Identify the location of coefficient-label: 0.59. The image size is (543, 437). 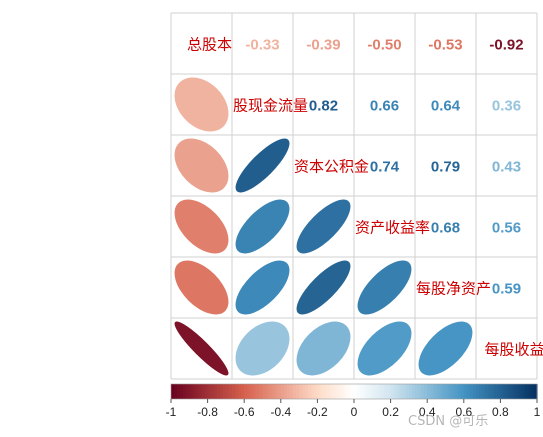
(506, 289).